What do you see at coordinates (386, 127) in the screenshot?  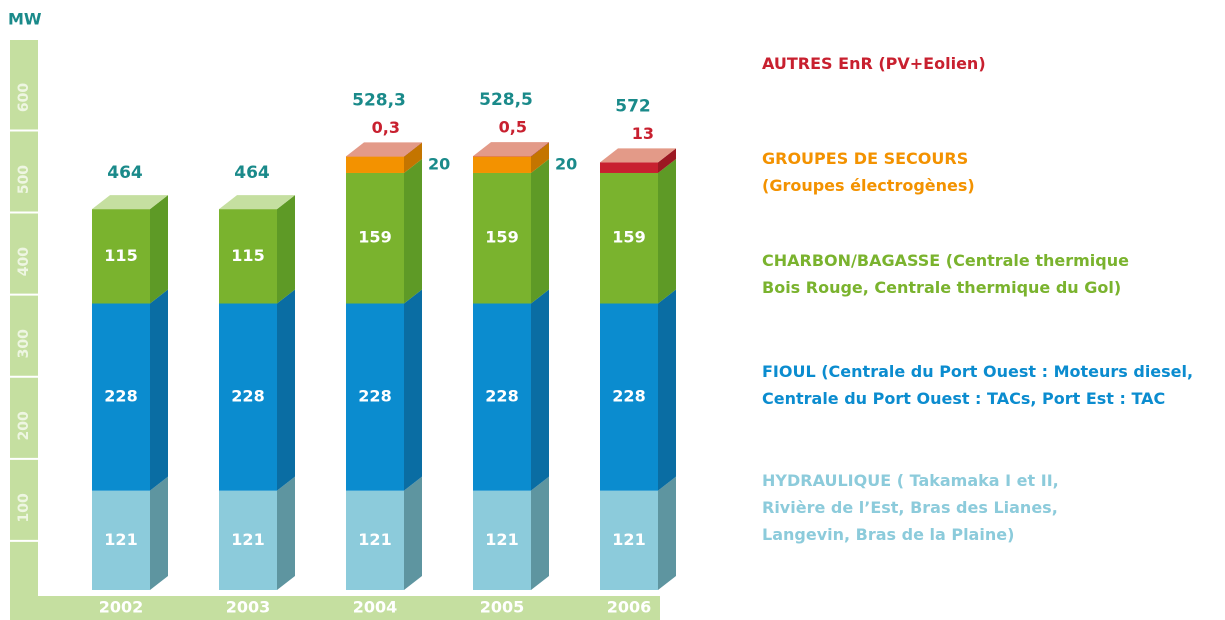 I see `segment-label: 0,3` at bounding box center [386, 127].